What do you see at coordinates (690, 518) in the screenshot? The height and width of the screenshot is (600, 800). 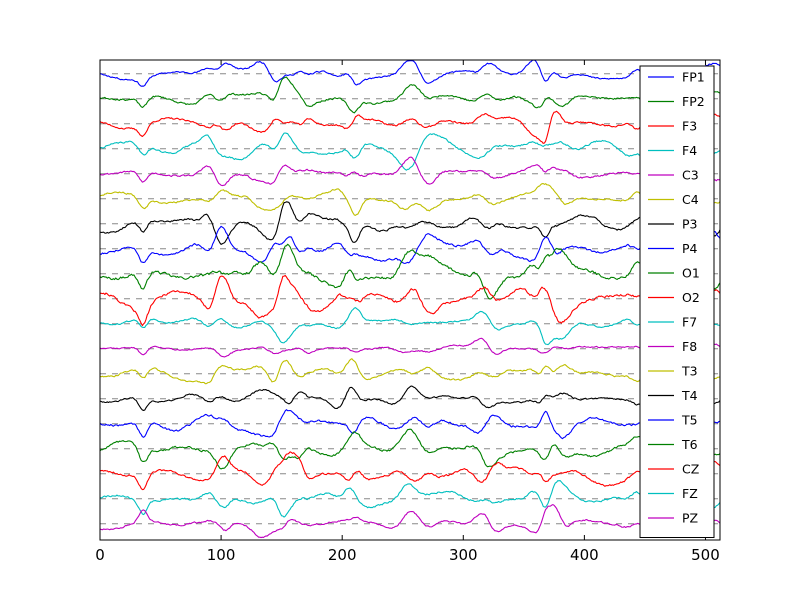 I see `legend-label-pz: PZ` at bounding box center [690, 518].